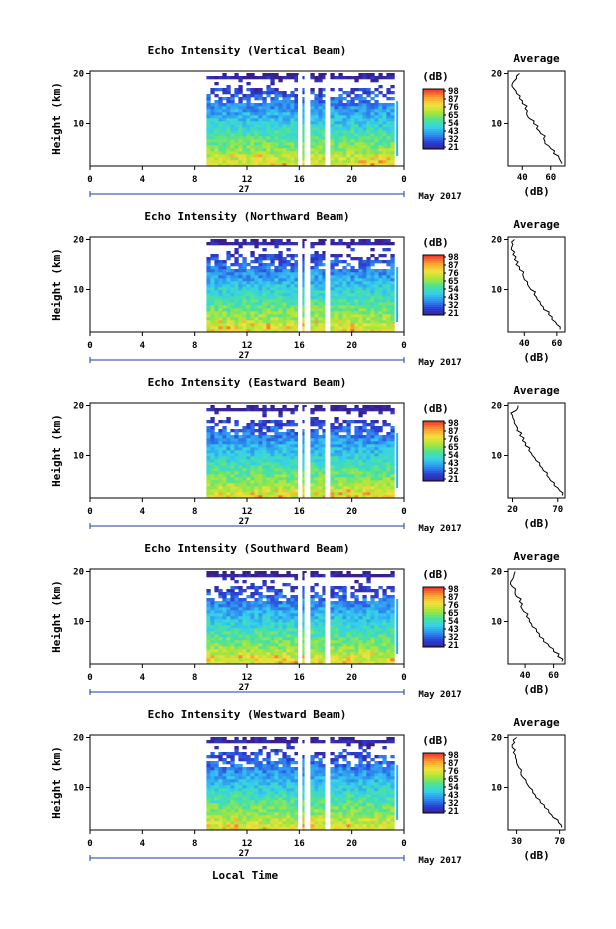  I want to click on colorbar-label: 54, so click(453, 290).